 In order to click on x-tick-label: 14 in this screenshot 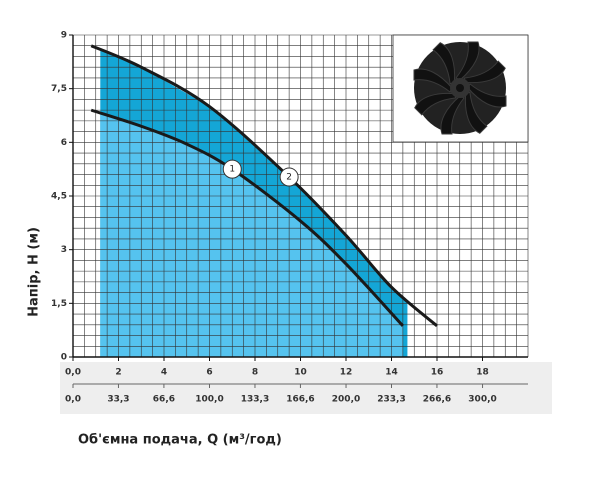, I will do `click(391, 373)`.